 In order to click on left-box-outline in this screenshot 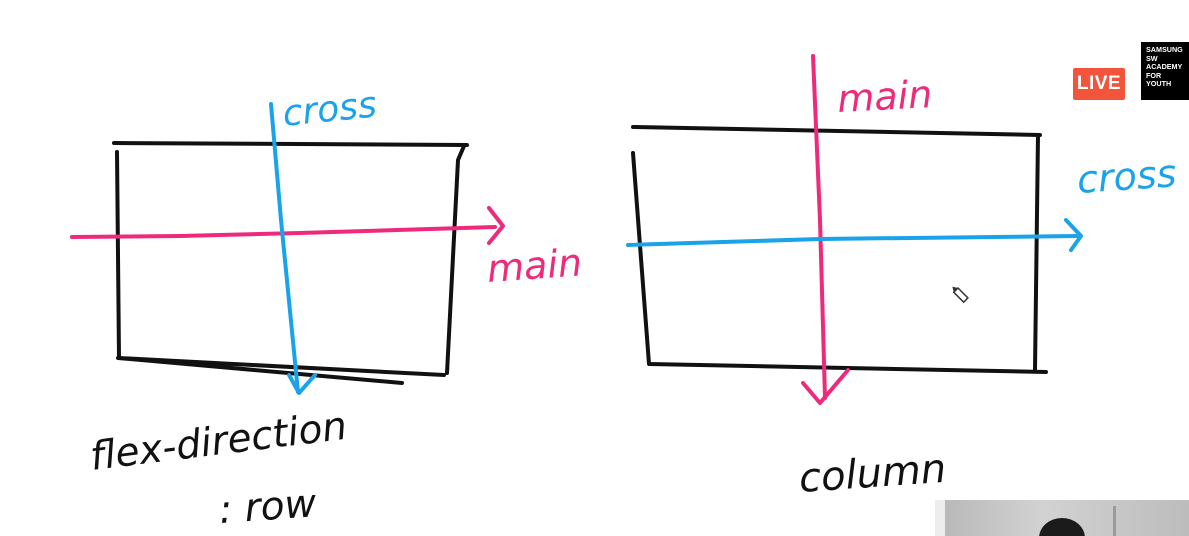, I will do `click(290, 263)`.